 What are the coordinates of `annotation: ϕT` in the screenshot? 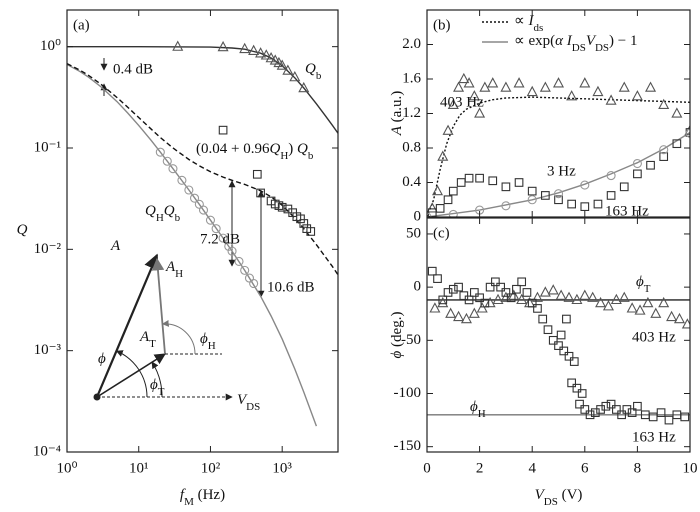 It's located at (643, 284).